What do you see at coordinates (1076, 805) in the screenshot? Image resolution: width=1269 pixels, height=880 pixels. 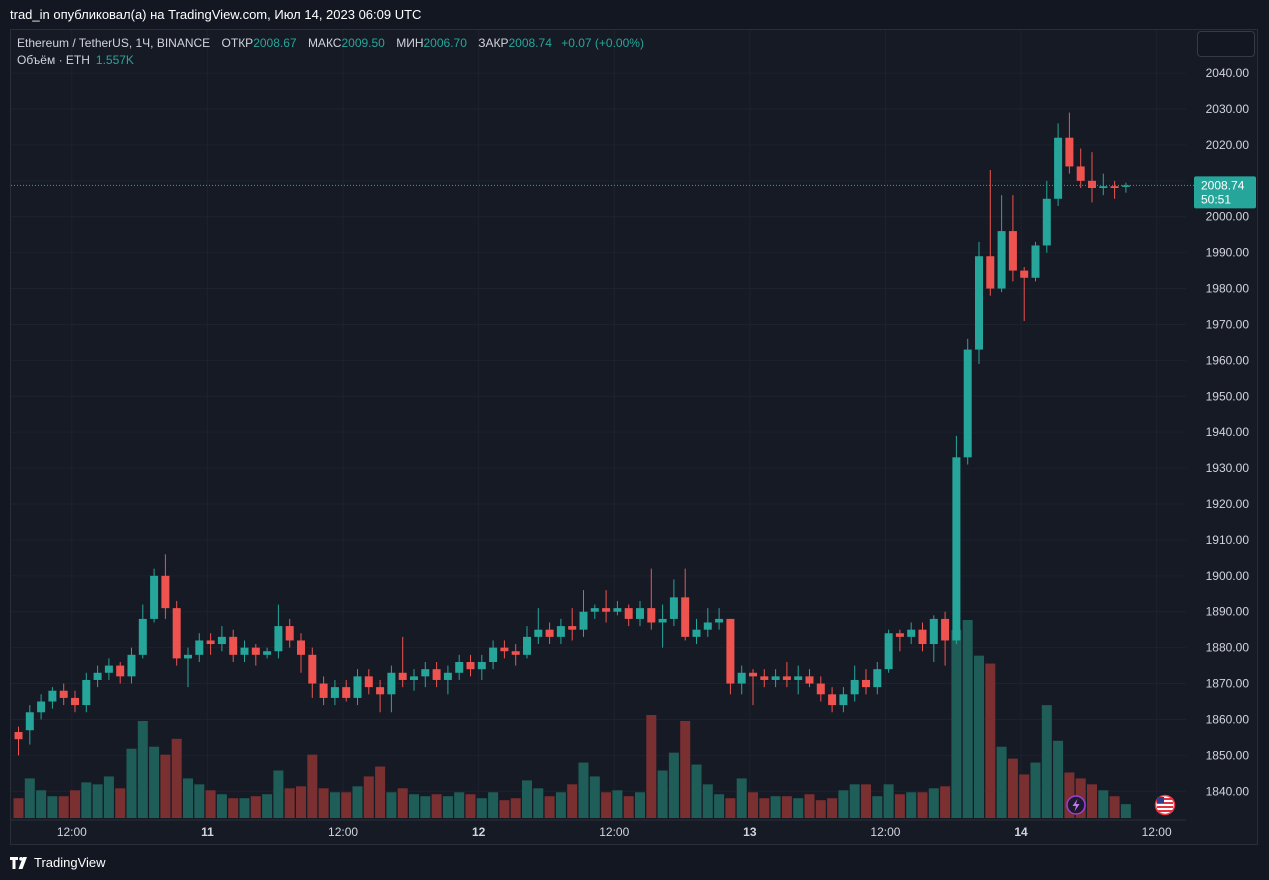 I see `lightning-icon` at bounding box center [1076, 805].